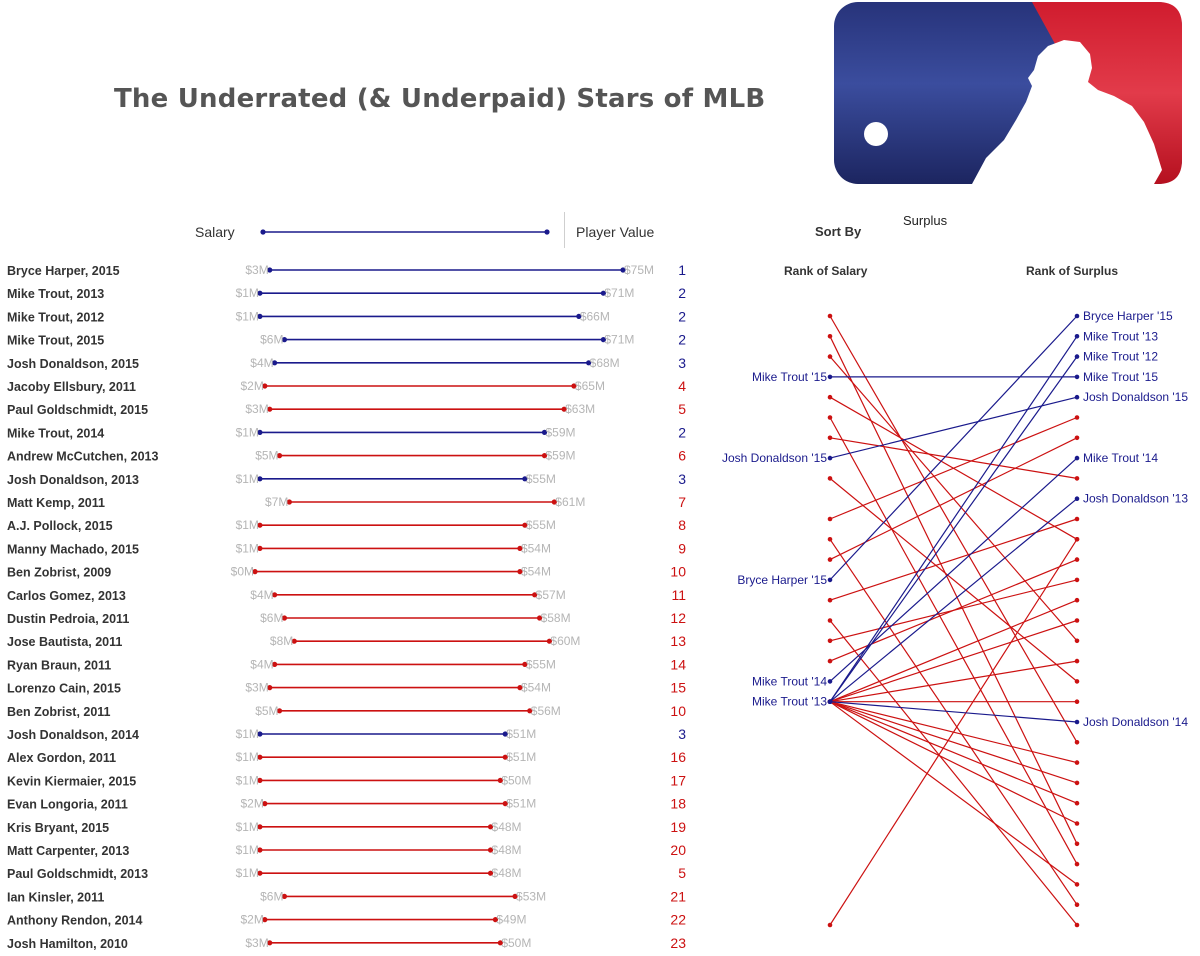  What do you see at coordinates (55, 433) in the screenshot?
I see `player-name: Mike Trout, 2014` at bounding box center [55, 433].